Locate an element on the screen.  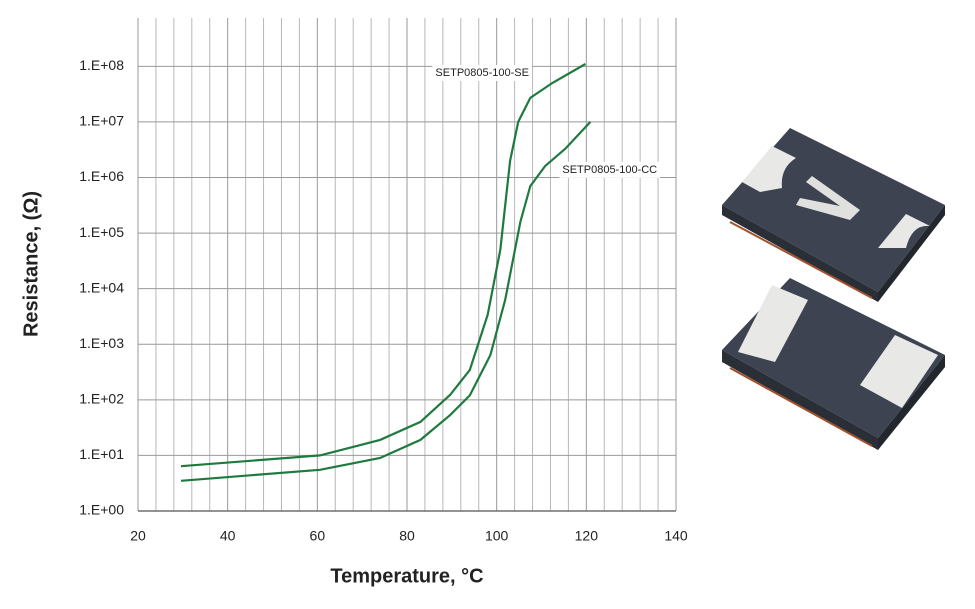
x-tick-label: 100 is located at coordinates (497, 536).